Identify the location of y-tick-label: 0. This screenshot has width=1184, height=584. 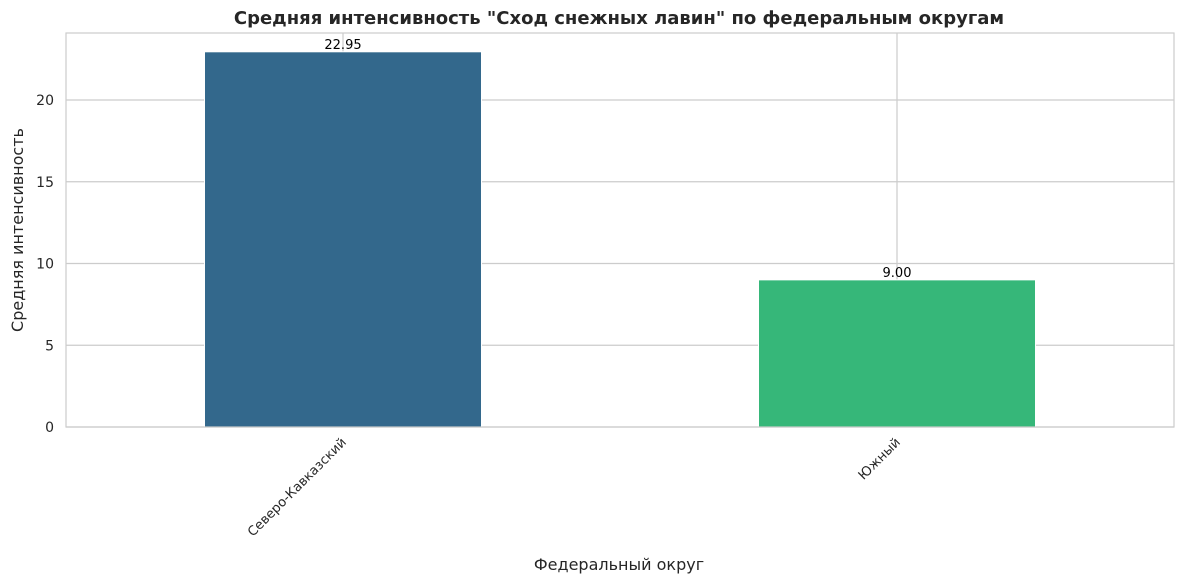
(49, 428).